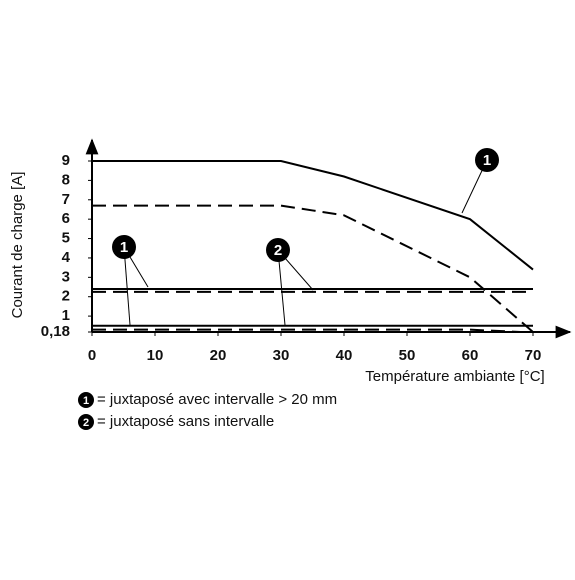  What do you see at coordinates (218, 355) in the screenshot?
I see `x-tick-label: 20` at bounding box center [218, 355].